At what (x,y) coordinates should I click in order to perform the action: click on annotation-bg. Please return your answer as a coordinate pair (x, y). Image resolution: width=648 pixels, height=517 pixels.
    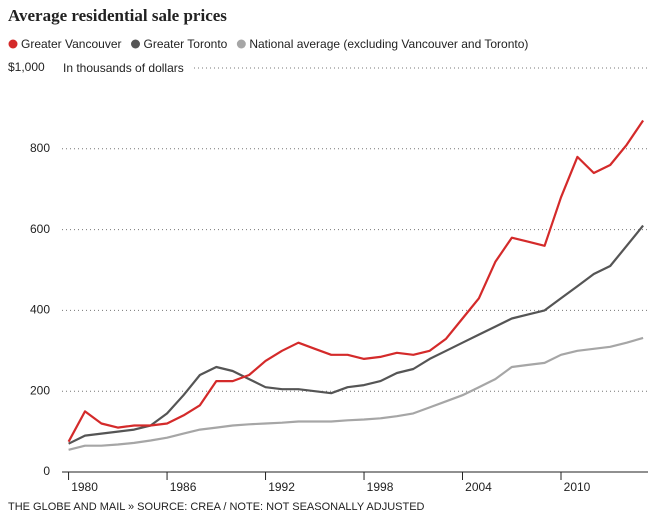
    Looking at the image, I should click on (126, 68).